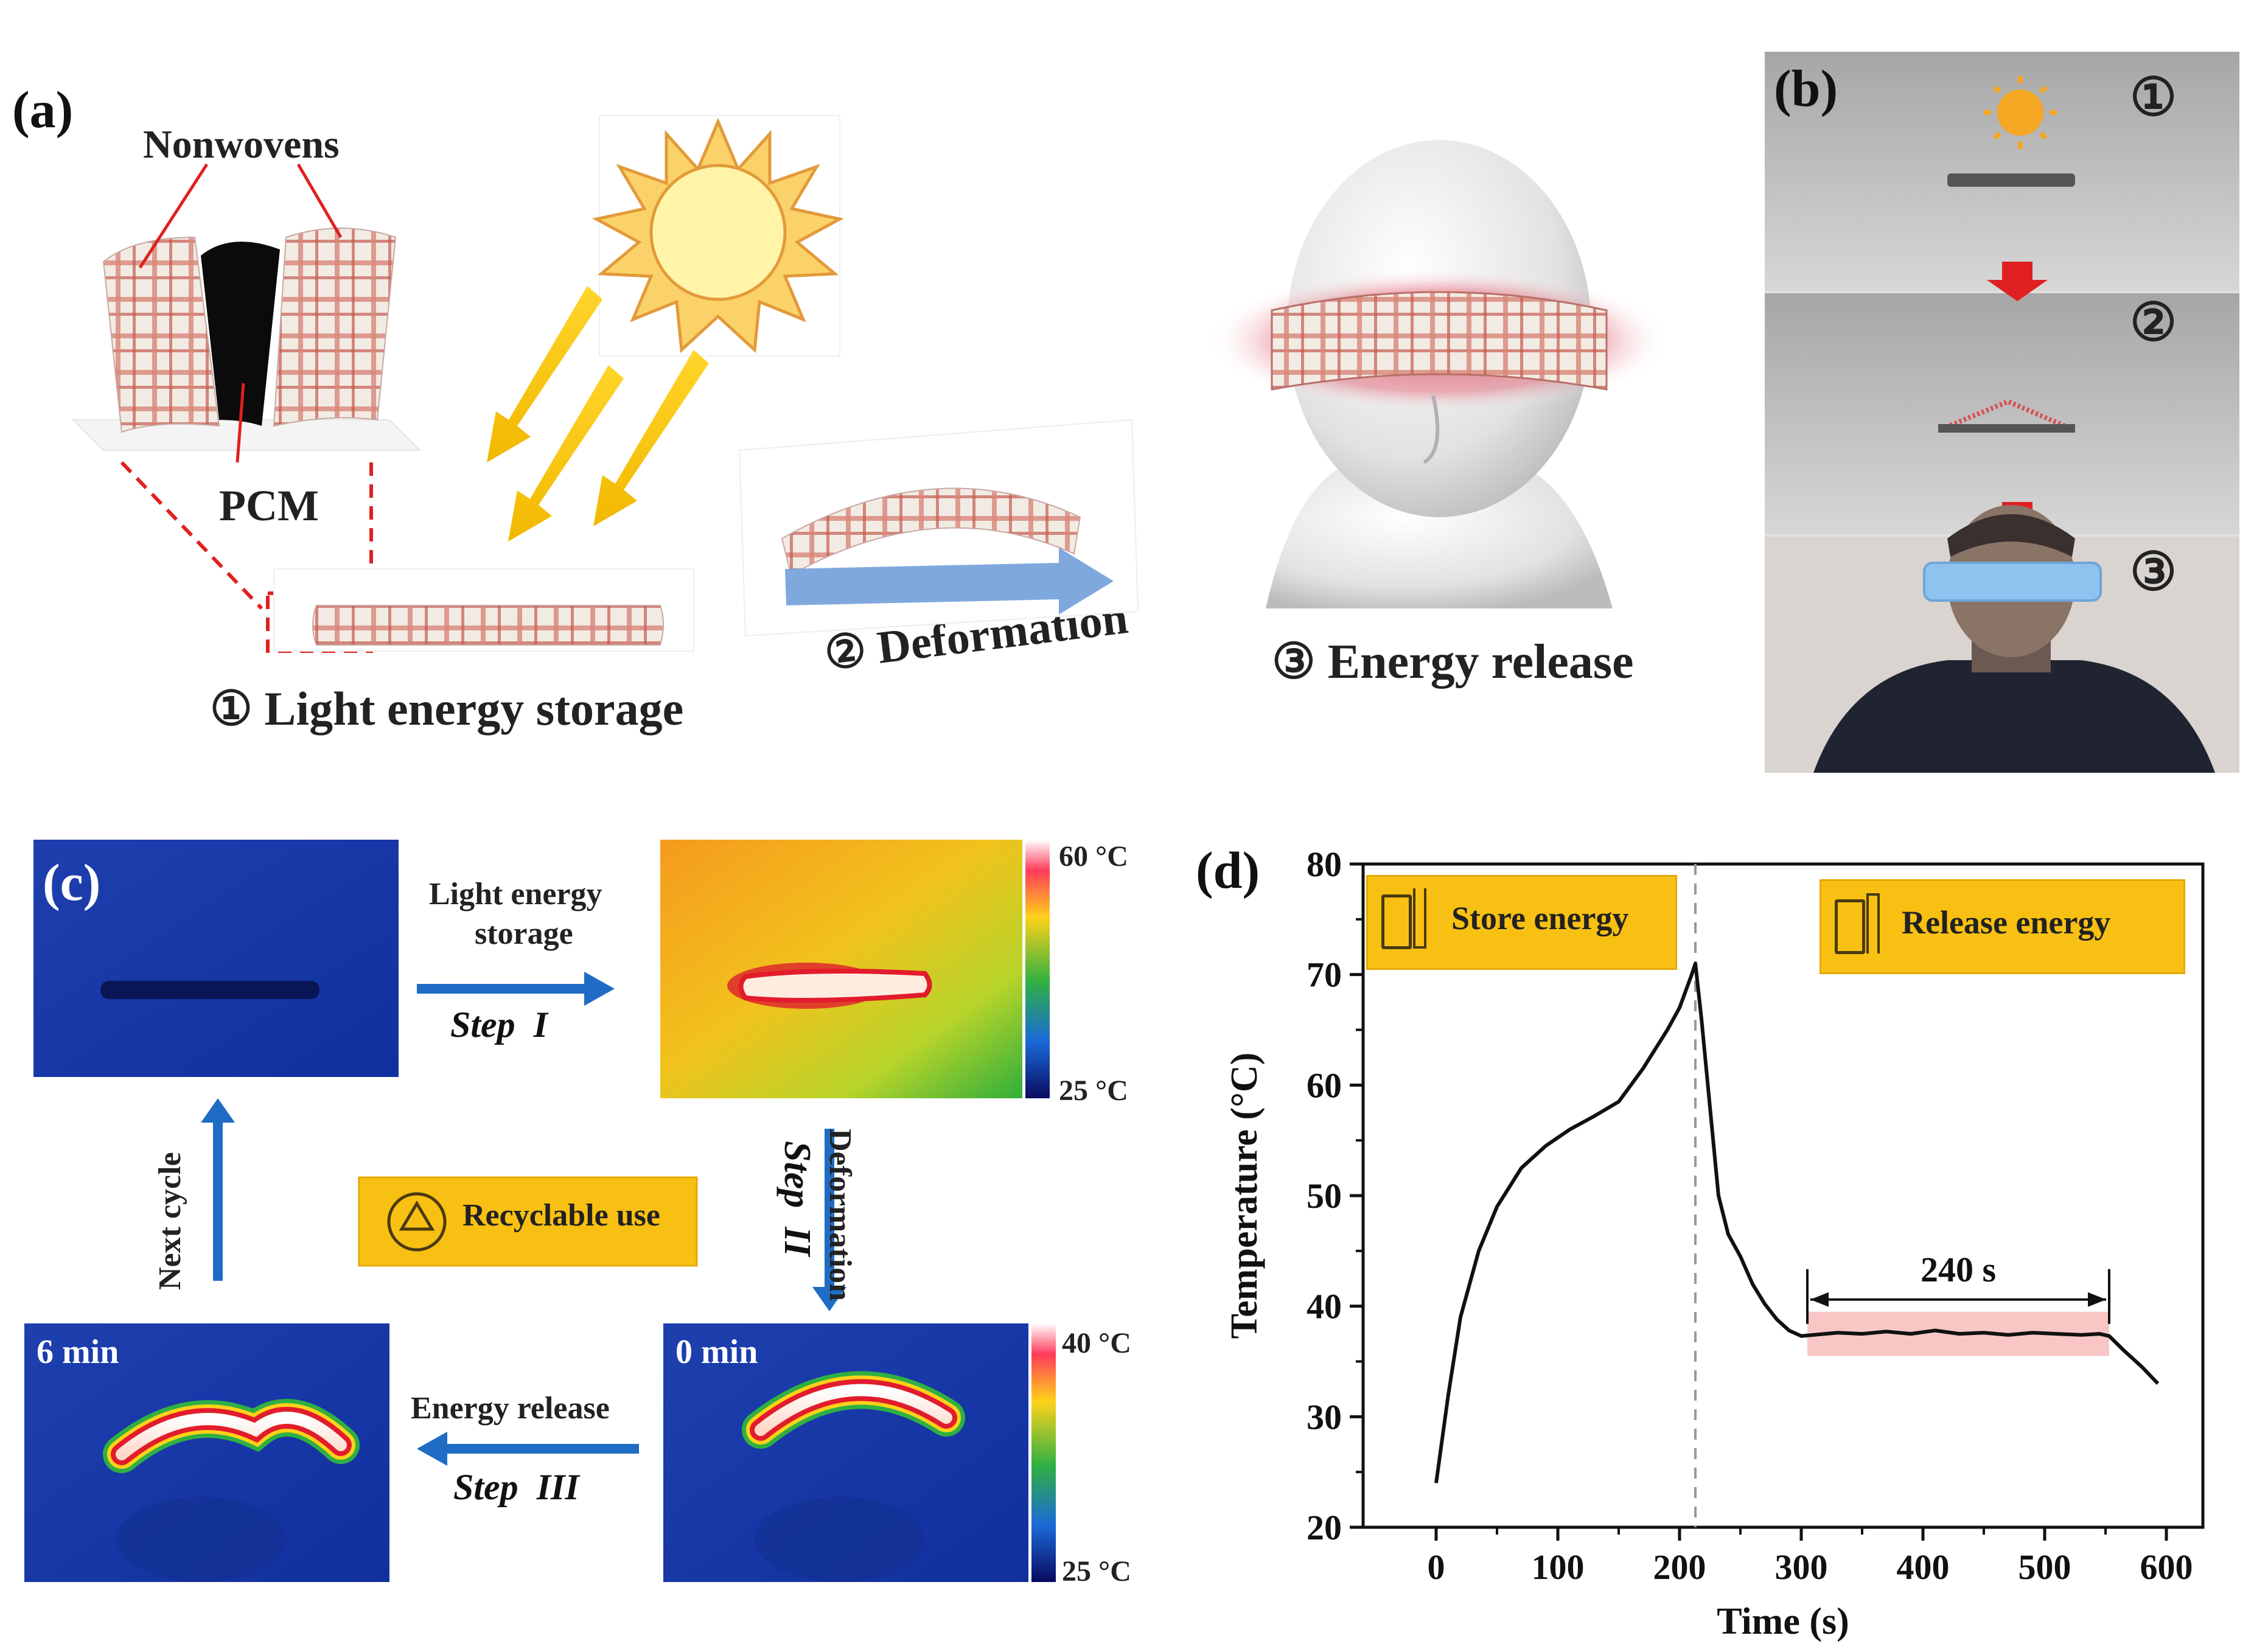 This screenshot has width=2268, height=1652. I want to click on scale1-max: 60 °C, so click(1093, 856).